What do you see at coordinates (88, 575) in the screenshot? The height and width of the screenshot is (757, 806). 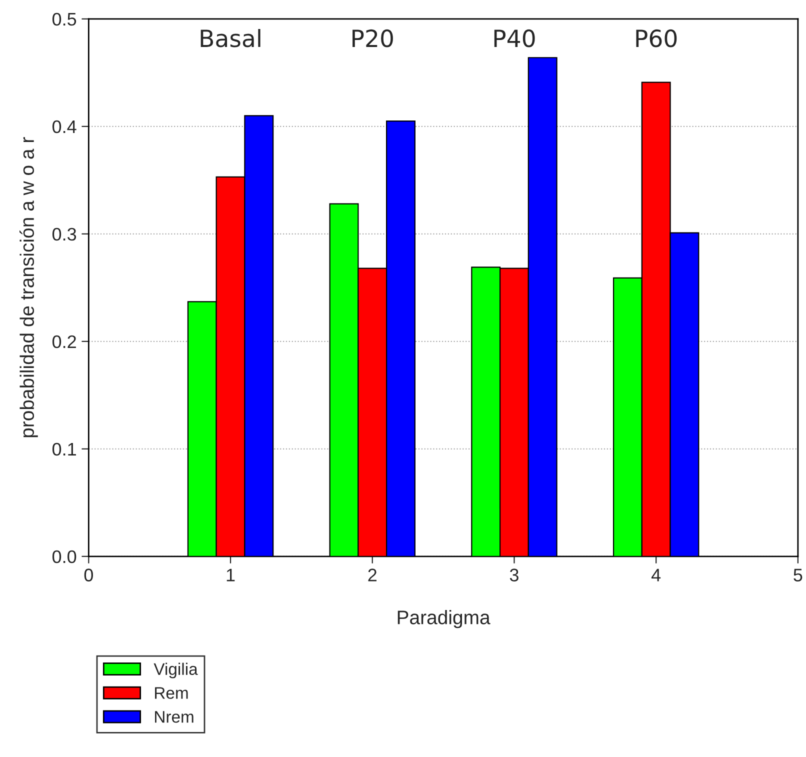 I see `x-tick-label: 0` at bounding box center [88, 575].